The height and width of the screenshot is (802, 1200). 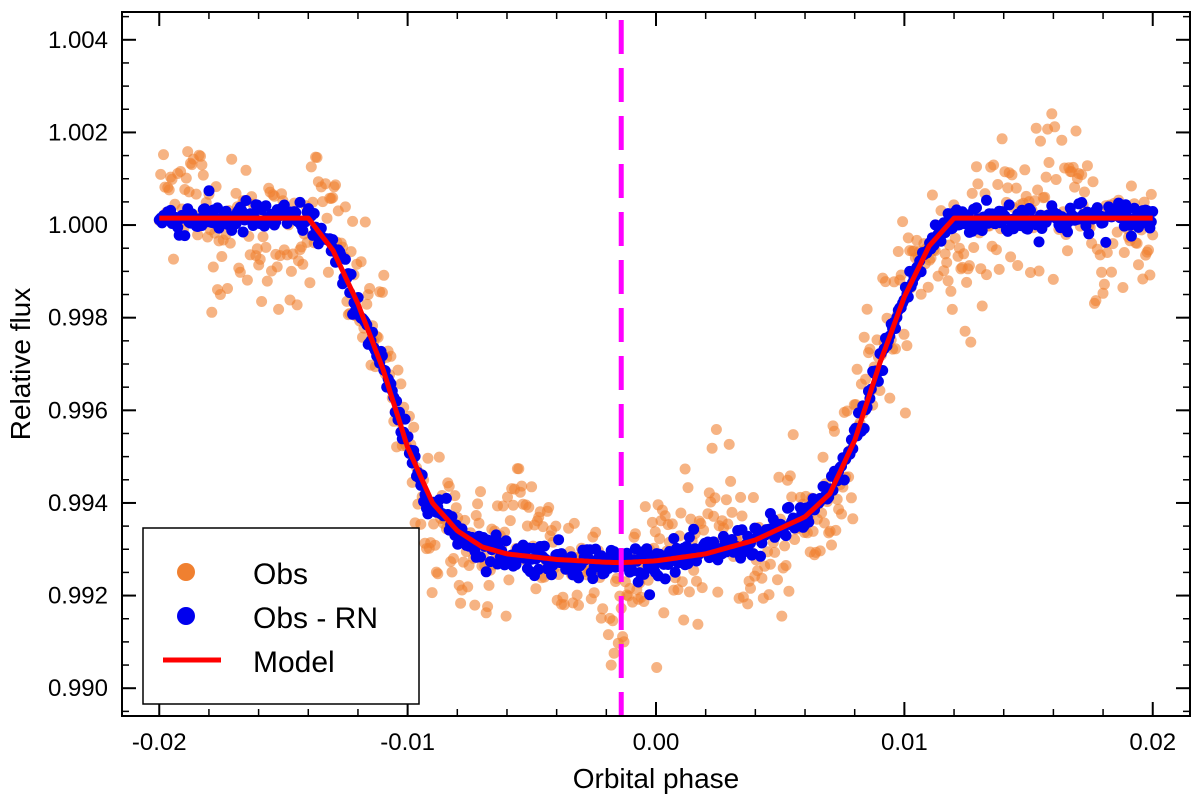 I want to click on y-tick-label: 1.004, so click(x=78, y=40).